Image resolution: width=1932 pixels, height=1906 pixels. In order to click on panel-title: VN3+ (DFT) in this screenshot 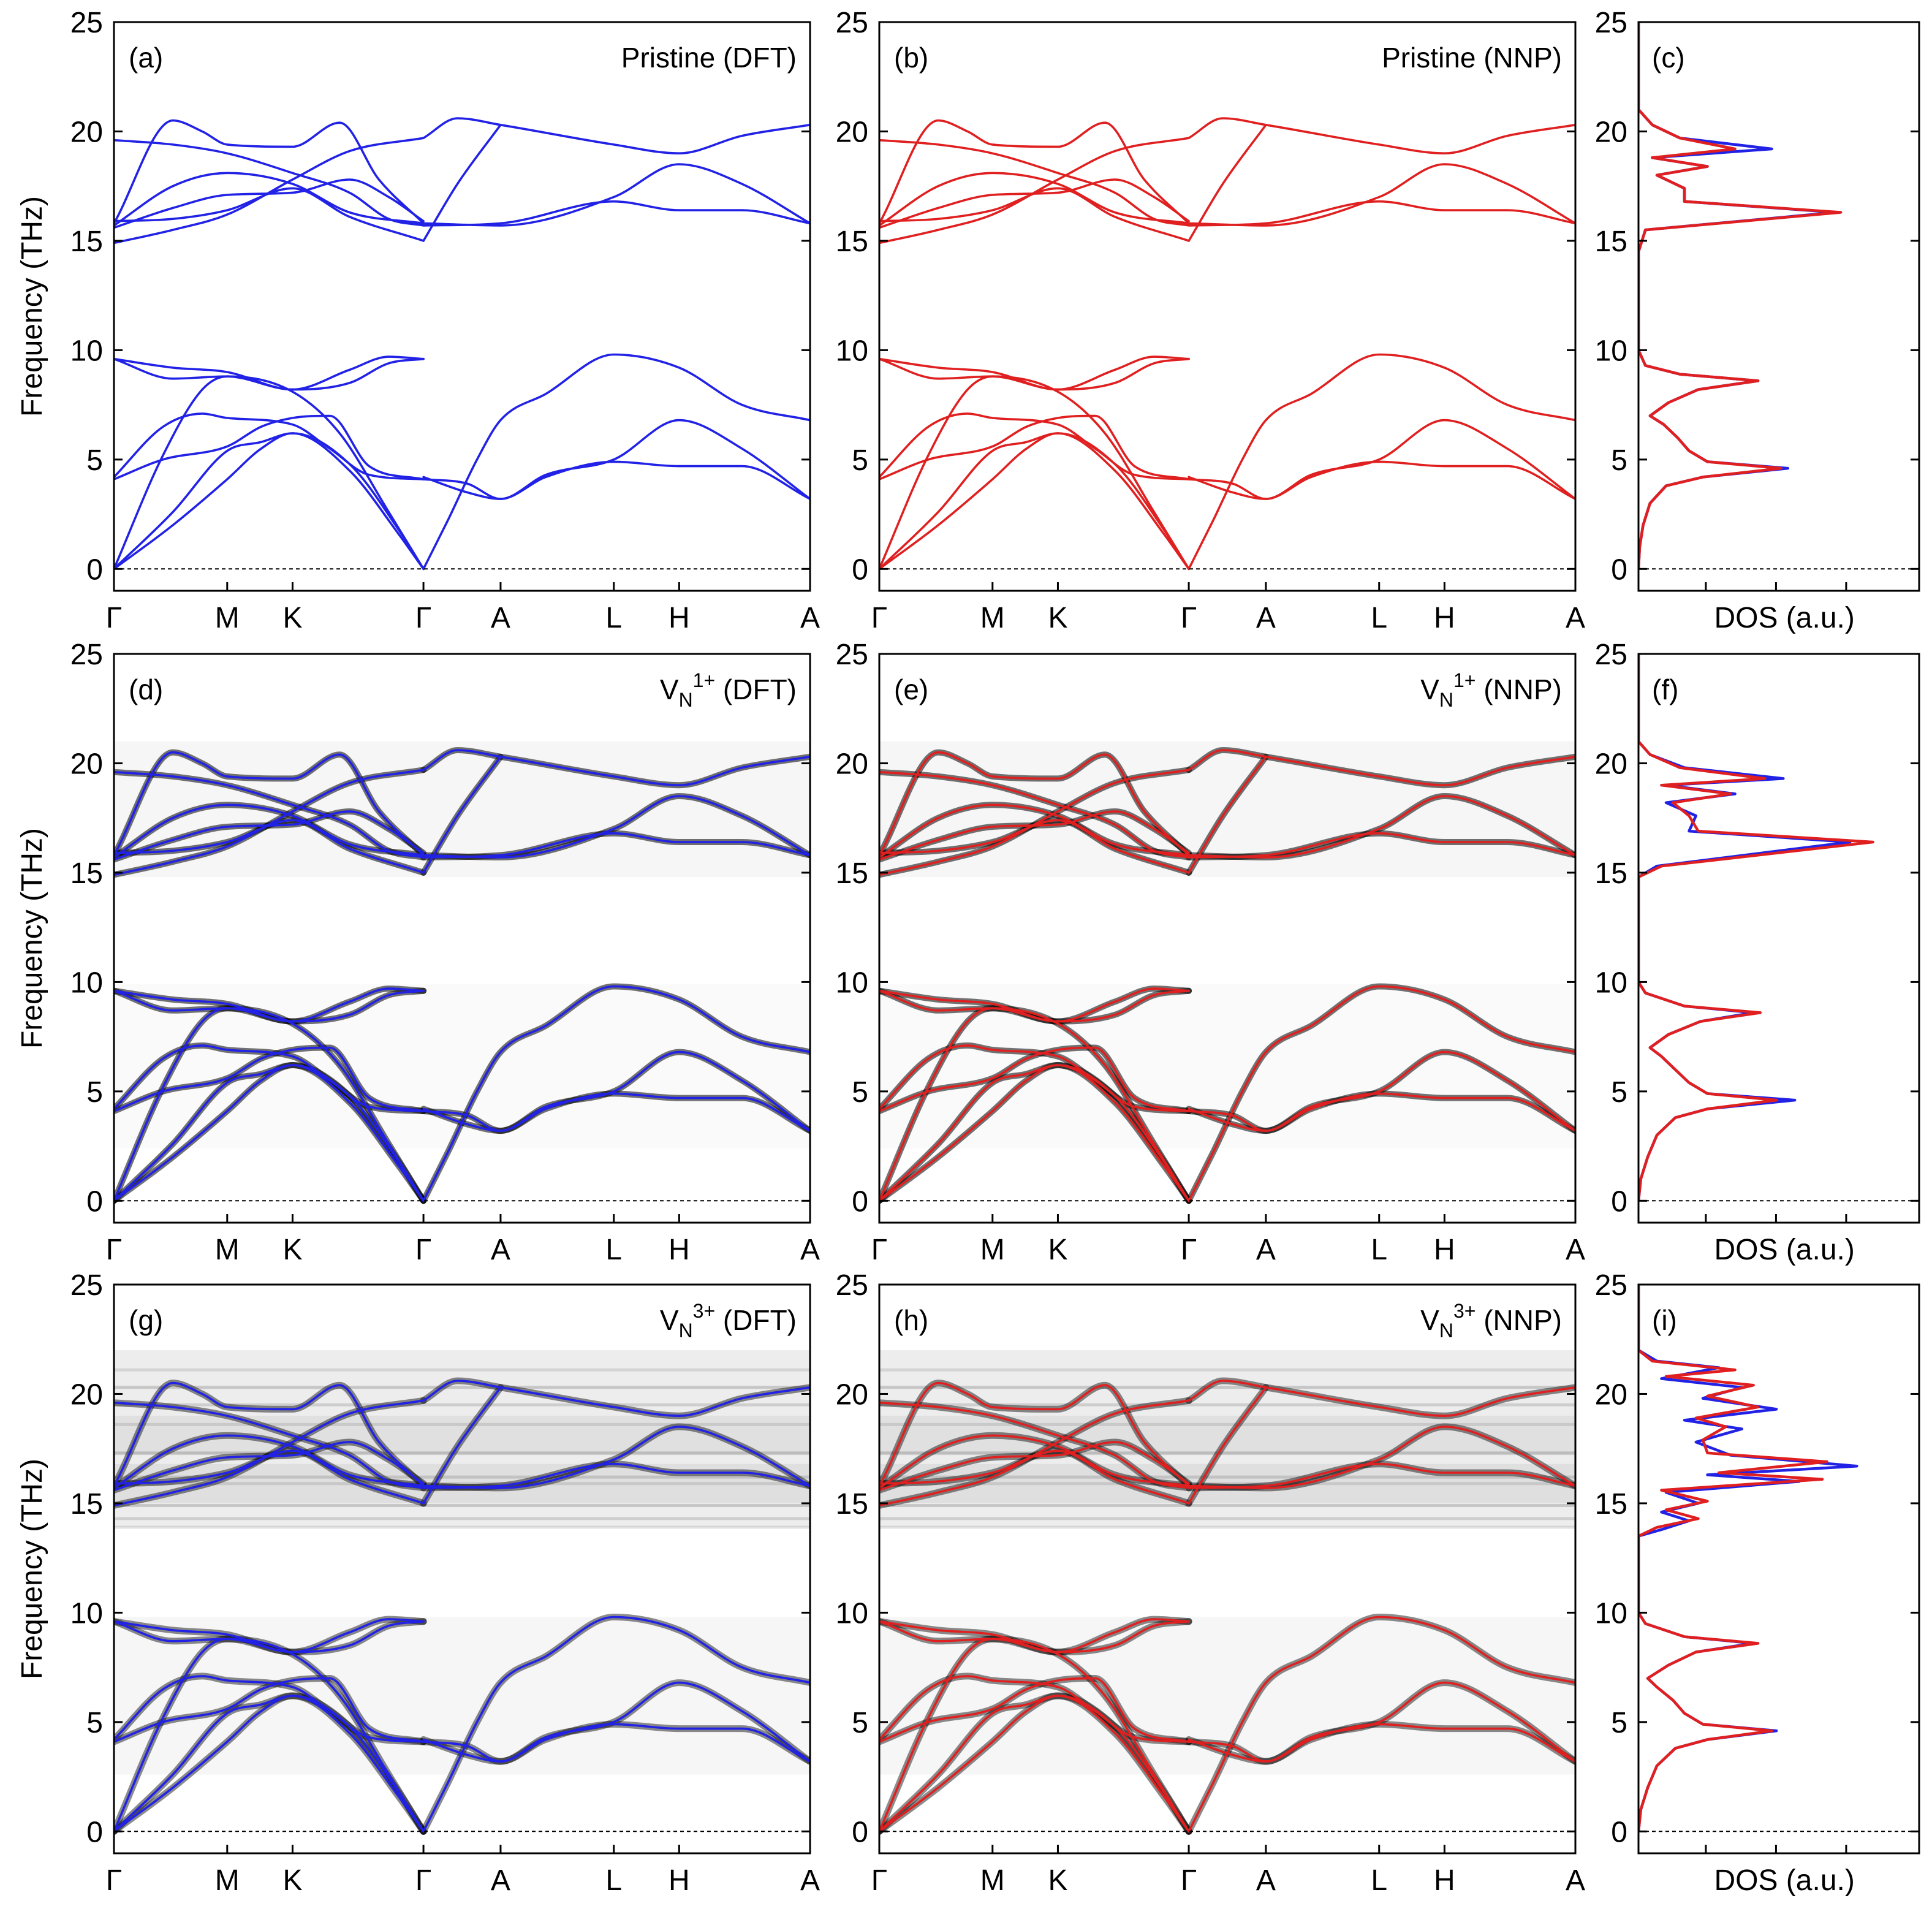, I will do `click(729, 1321)`.